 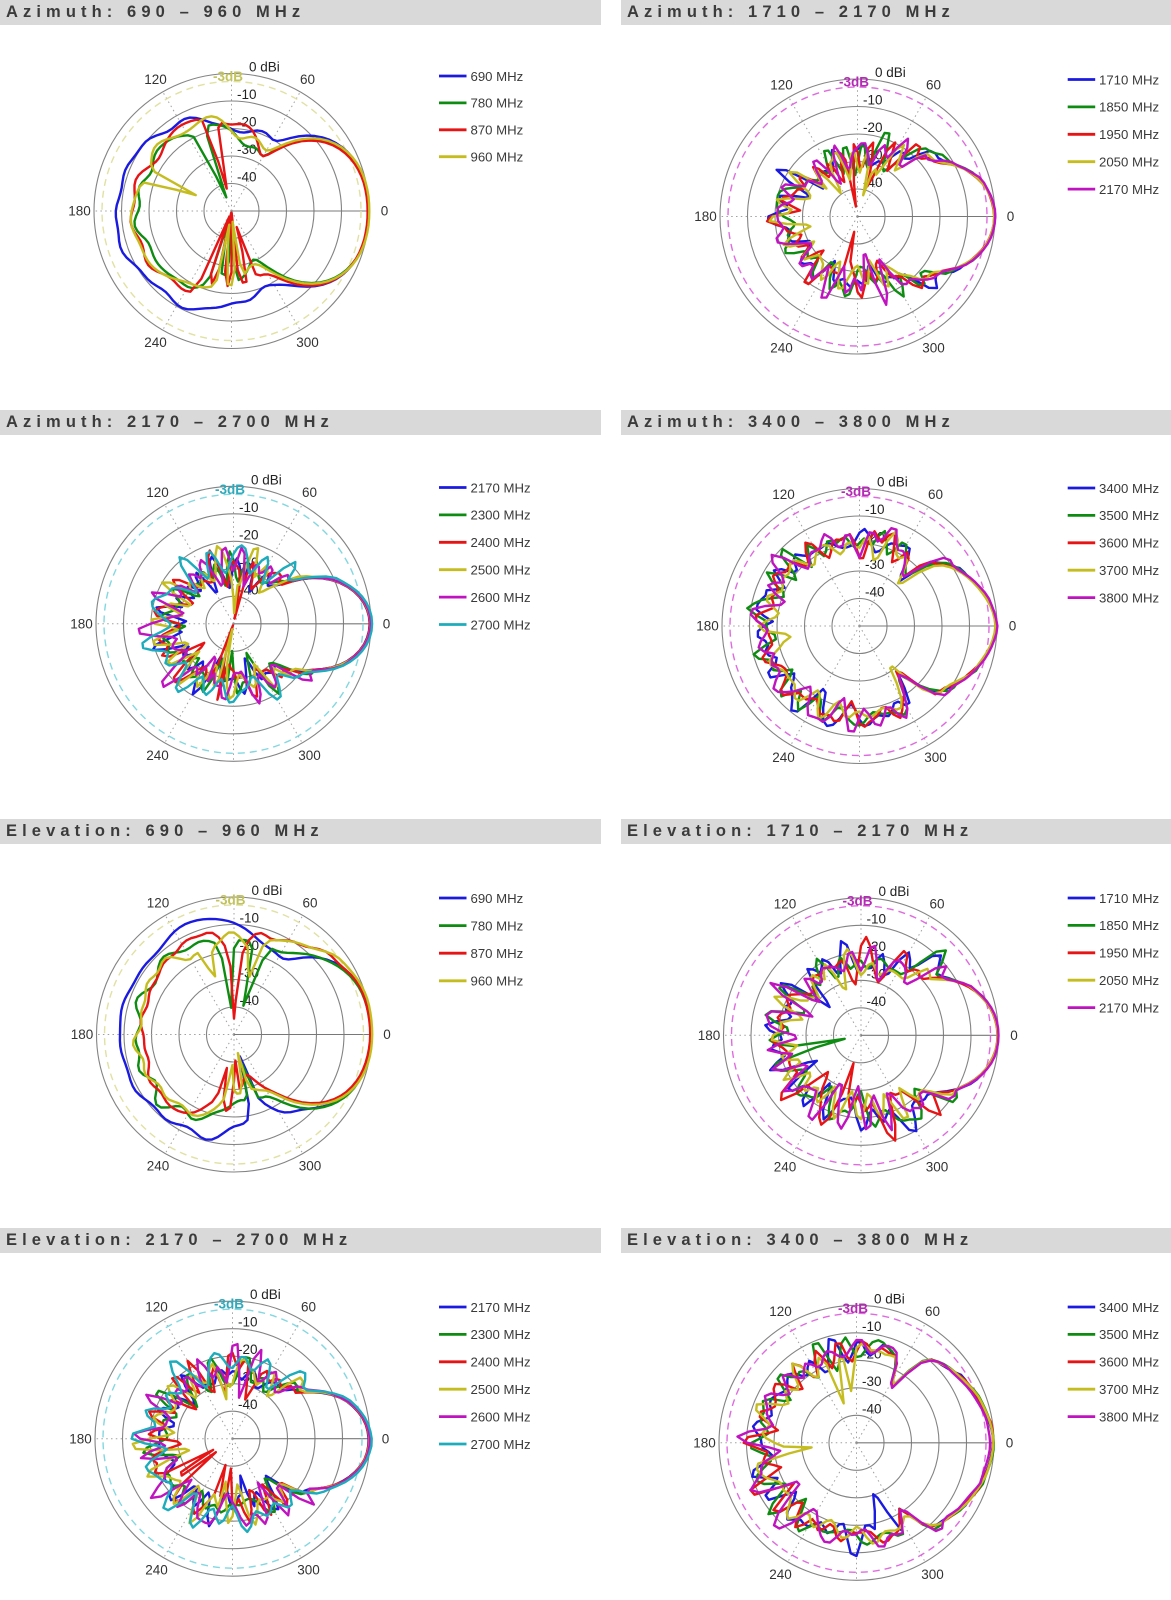 What do you see at coordinates (501, 1416) in the screenshot?
I see `svg-text: 2600 MHz` at bounding box center [501, 1416].